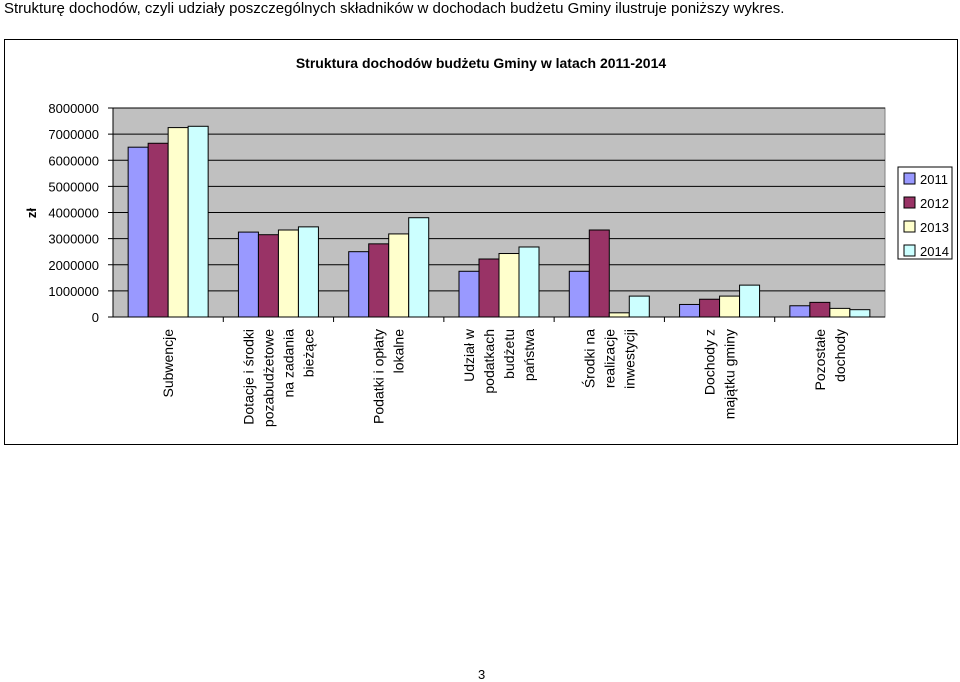 This screenshot has height=682, width=960. What do you see at coordinates (629, 359) in the screenshot?
I see `x-category-label-line: inwestycji` at bounding box center [629, 359].